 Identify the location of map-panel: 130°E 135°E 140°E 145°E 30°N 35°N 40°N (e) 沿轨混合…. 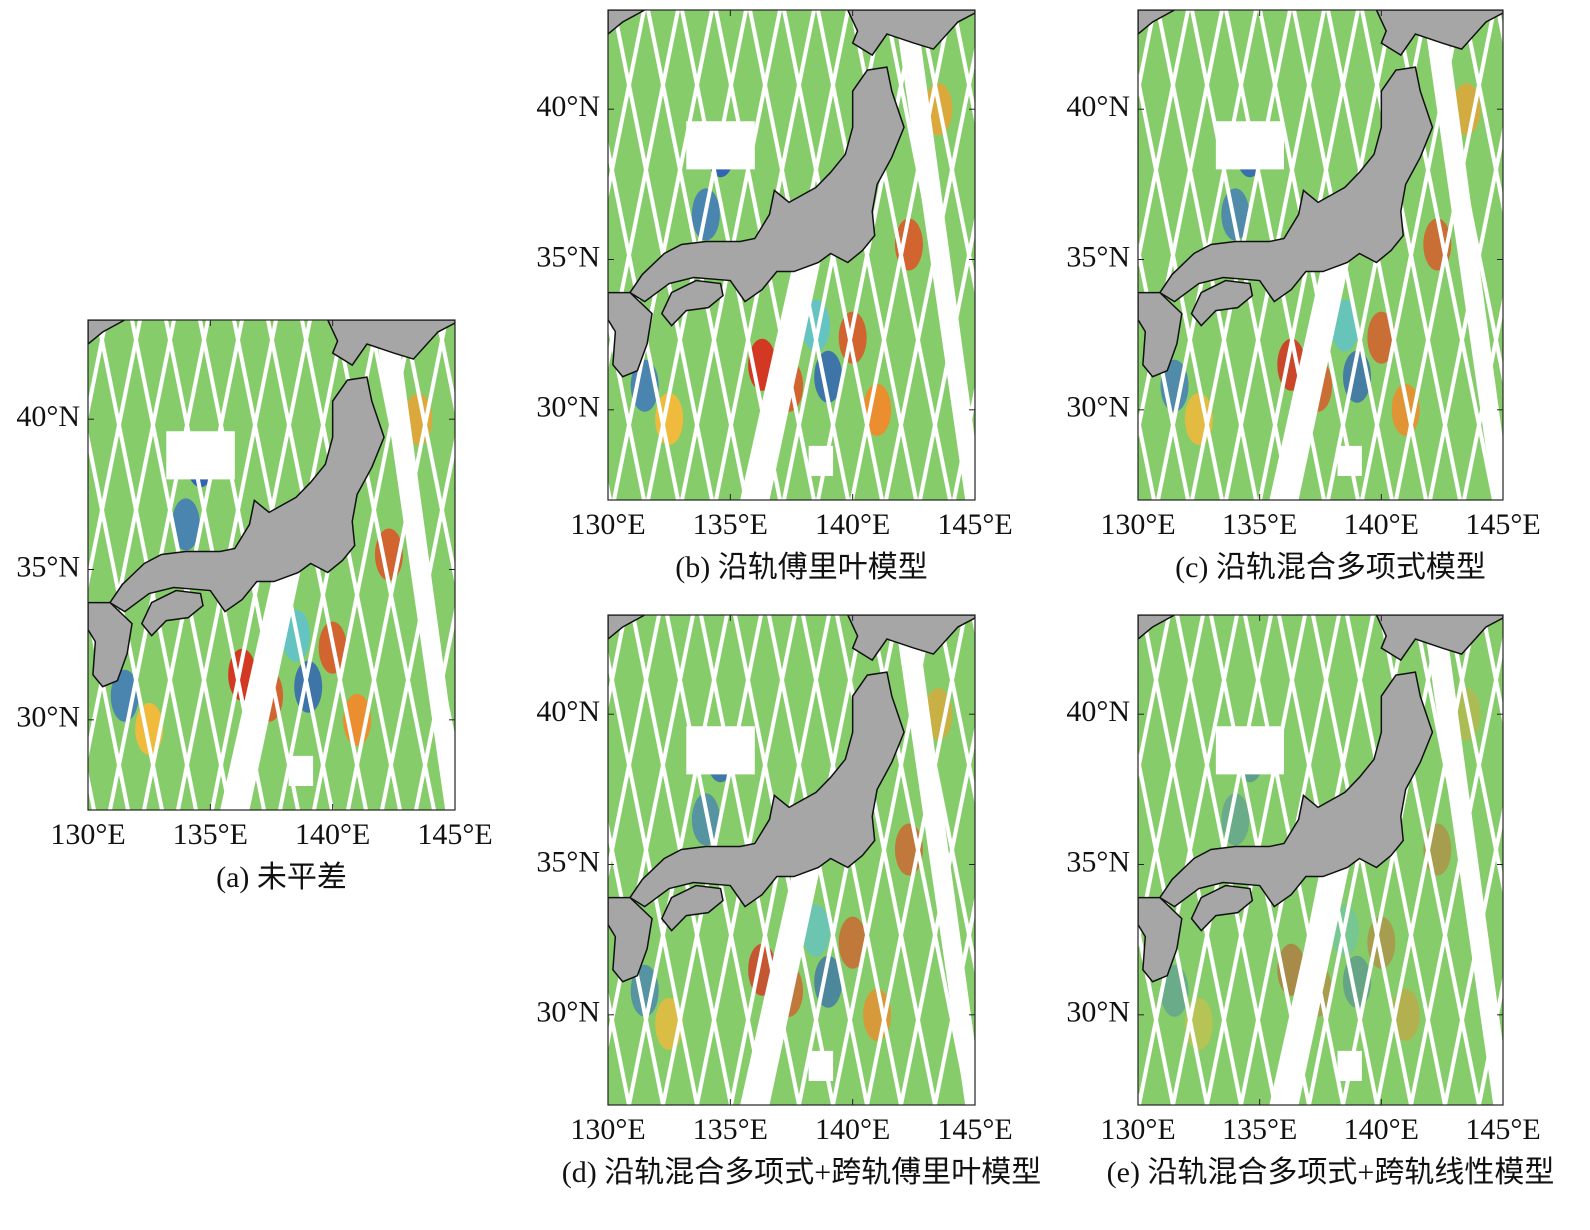
(1310, 901).